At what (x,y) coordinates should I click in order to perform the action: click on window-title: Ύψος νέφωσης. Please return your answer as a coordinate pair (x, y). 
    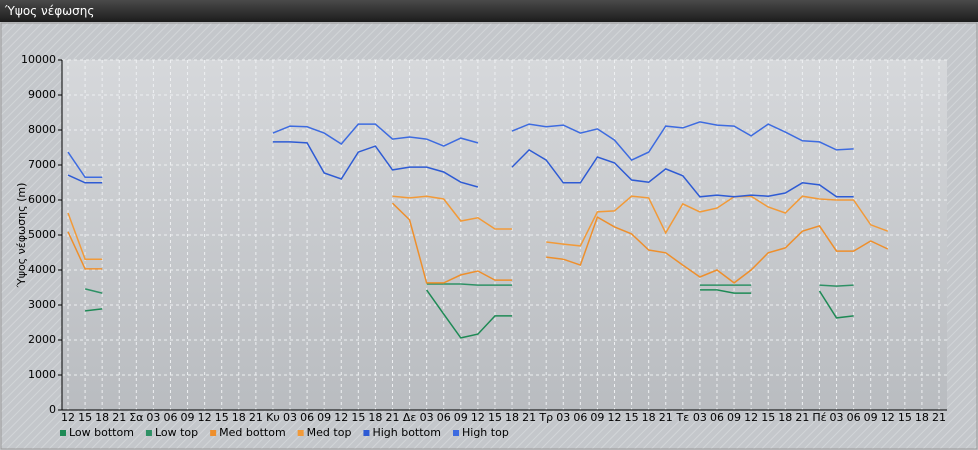
    Looking at the image, I should click on (489, 11).